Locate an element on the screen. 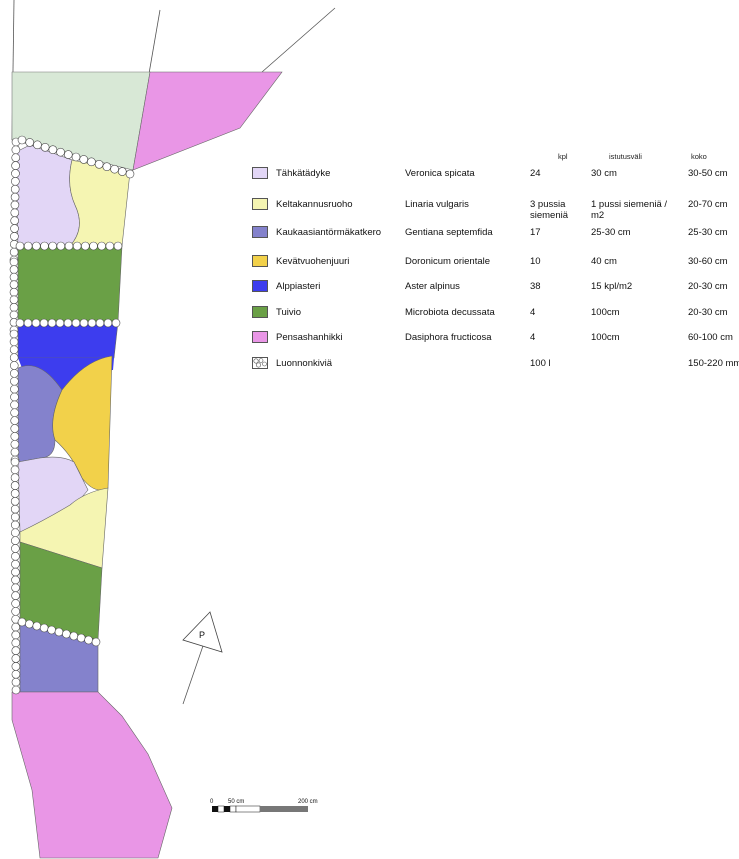 This screenshot has width=739, height=859. scale-label-end: 200 cm is located at coordinates (308, 802).